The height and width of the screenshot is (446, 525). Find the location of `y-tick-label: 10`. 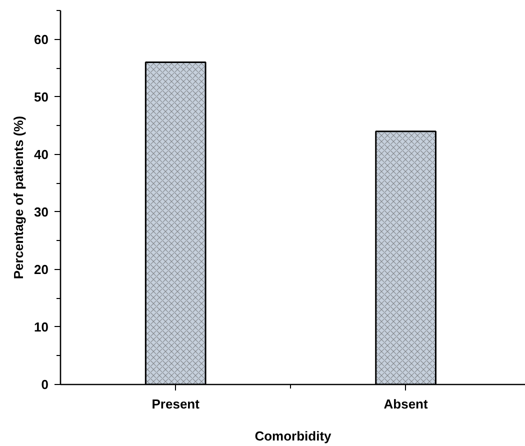

y-tick-label: 10 is located at coordinates (41, 326).